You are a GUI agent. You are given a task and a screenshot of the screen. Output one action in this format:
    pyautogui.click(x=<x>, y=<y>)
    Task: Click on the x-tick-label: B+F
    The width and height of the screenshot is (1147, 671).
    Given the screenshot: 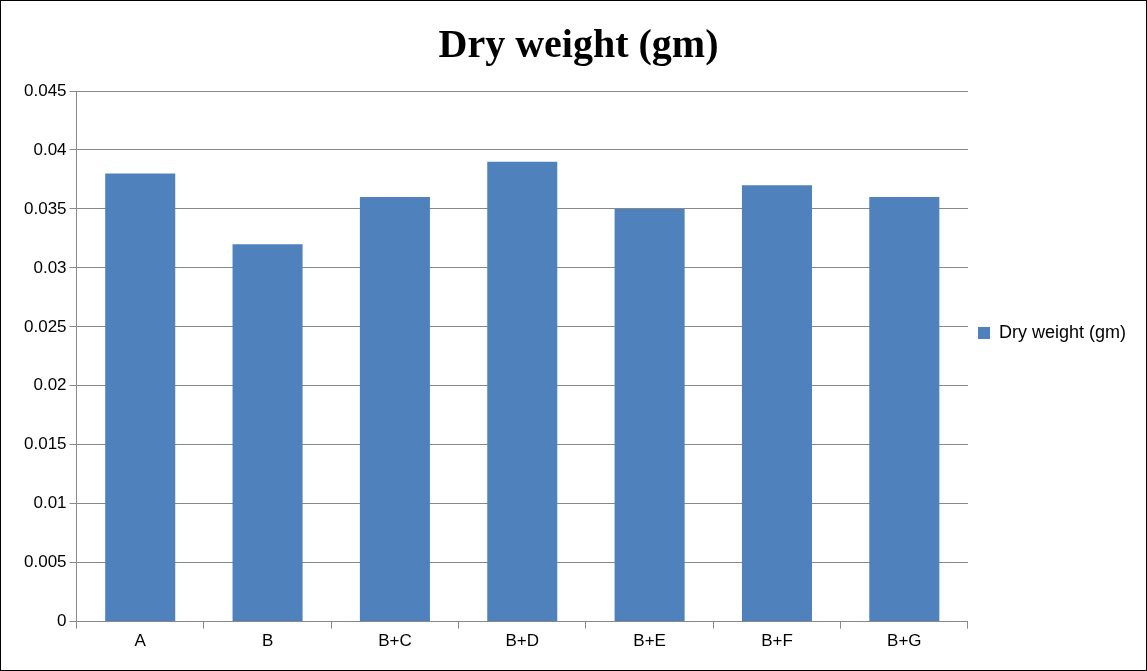 What is the action you would take?
    pyautogui.click(x=777, y=641)
    